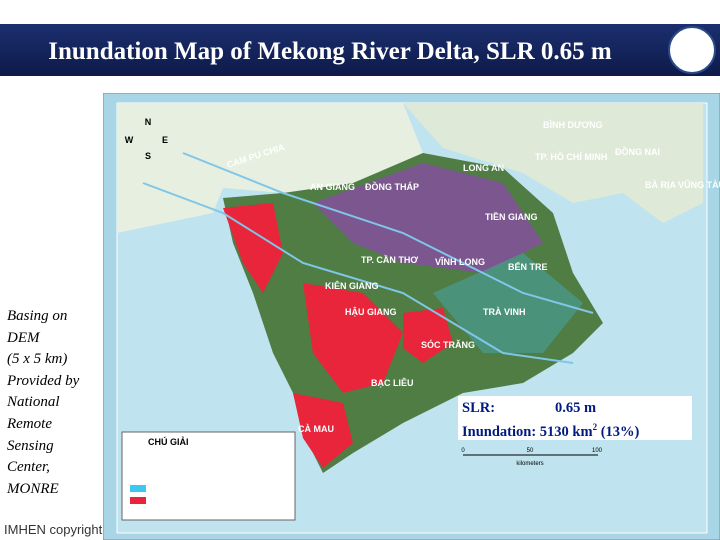  What do you see at coordinates (529, 464) in the screenshot?
I see `scale-unit: kilometers` at bounding box center [529, 464].